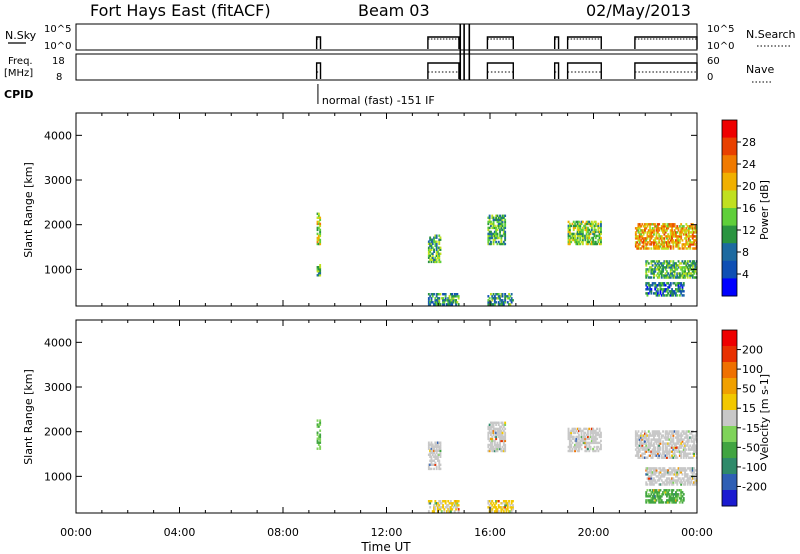 This screenshot has width=800, height=554. I want to click on freq-tick-top: 18, so click(58, 61).